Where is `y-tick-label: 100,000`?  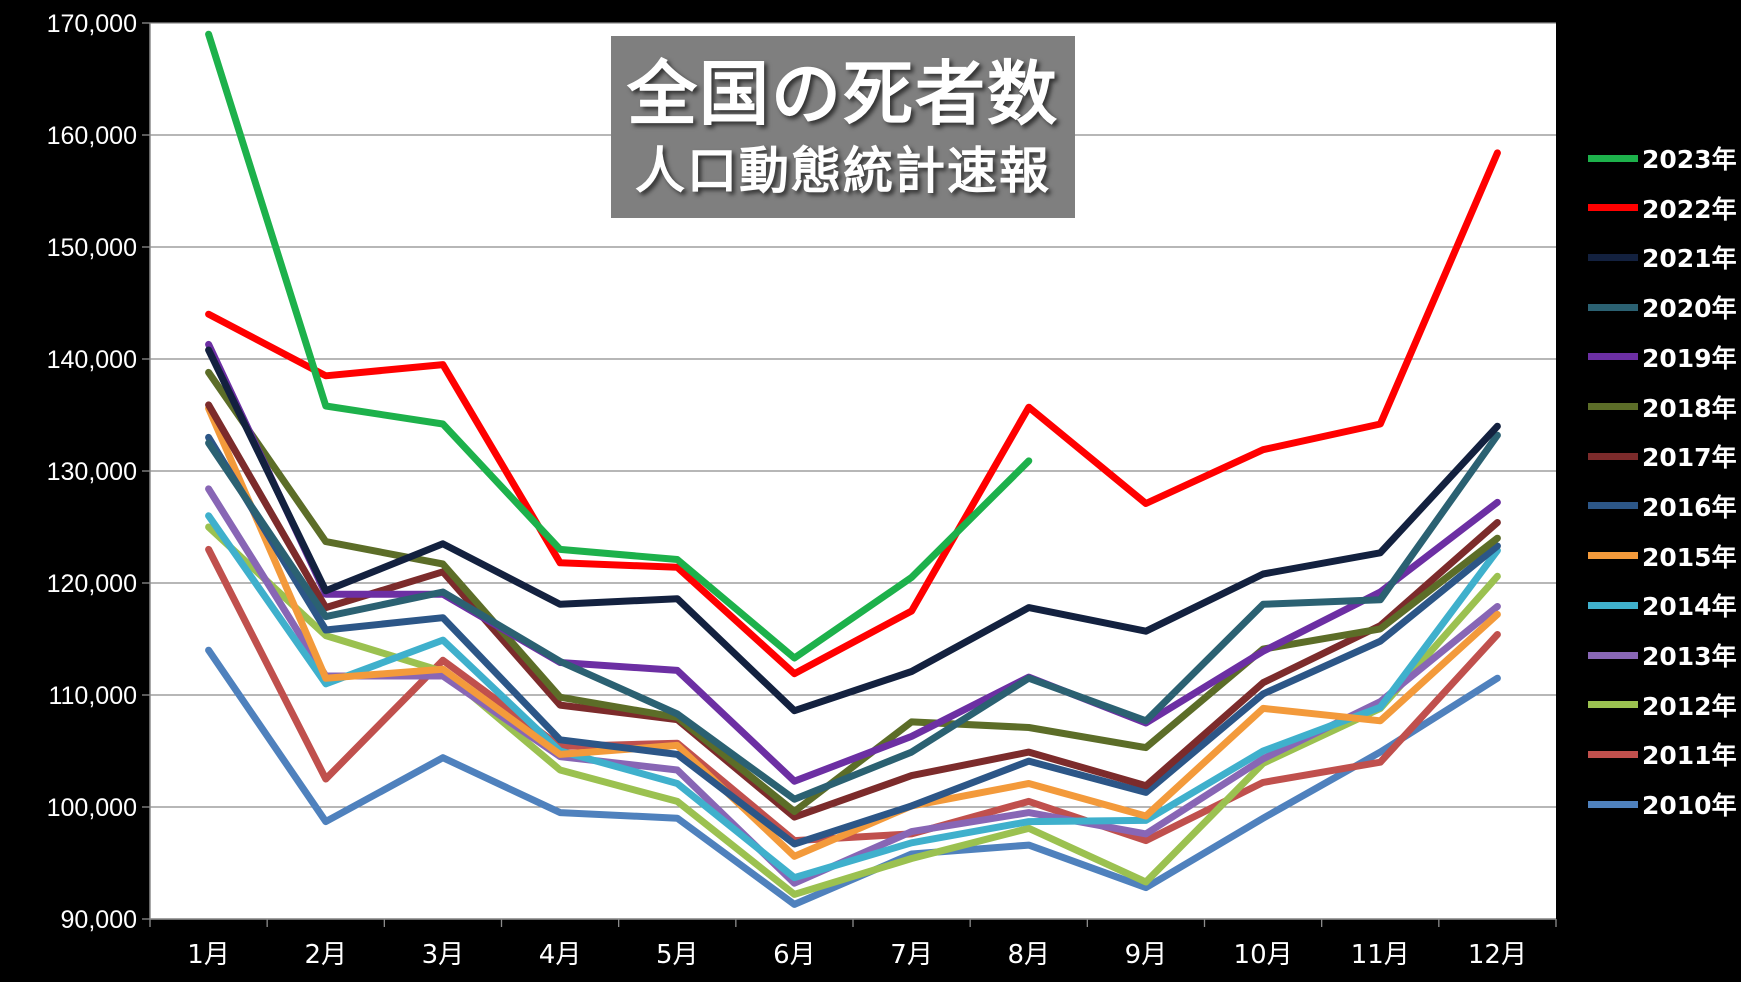
y-tick-label: 100,000 is located at coordinates (92, 808).